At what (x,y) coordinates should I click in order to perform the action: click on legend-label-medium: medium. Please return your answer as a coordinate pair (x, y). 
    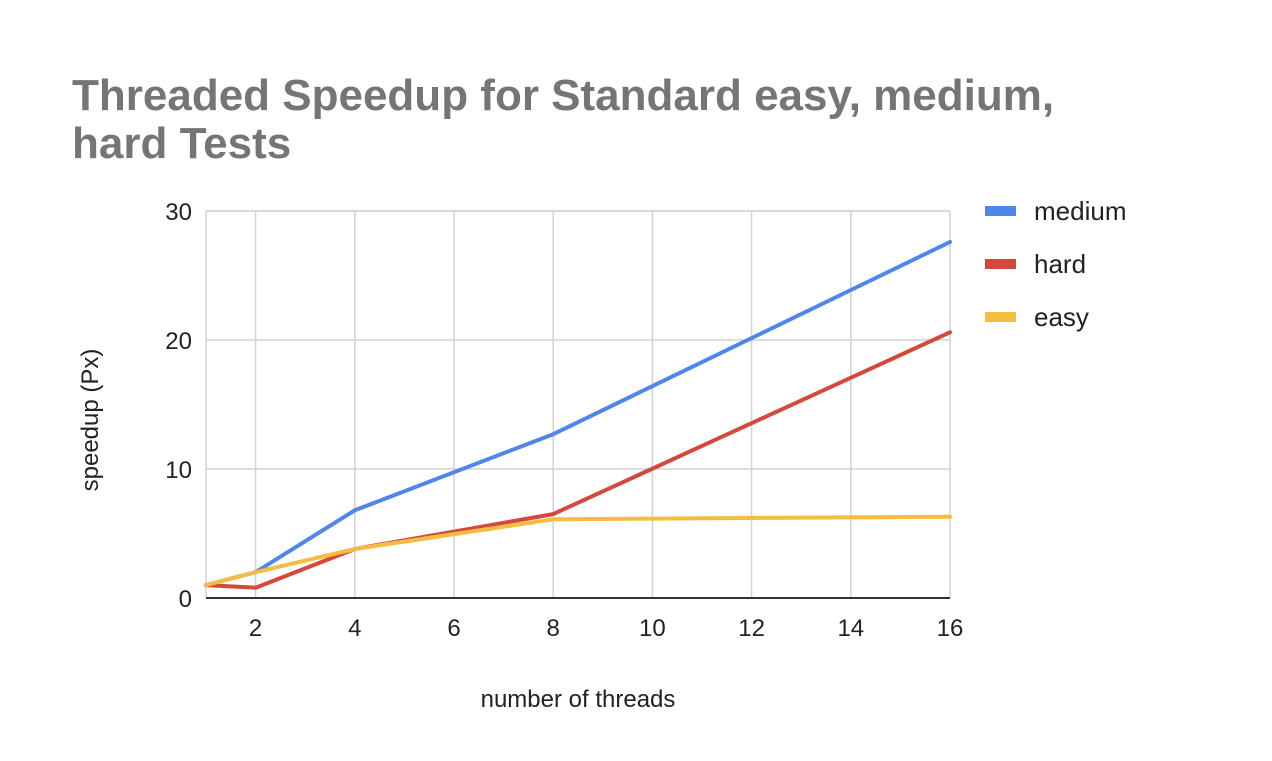
    Looking at the image, I should click on (1080, 211).